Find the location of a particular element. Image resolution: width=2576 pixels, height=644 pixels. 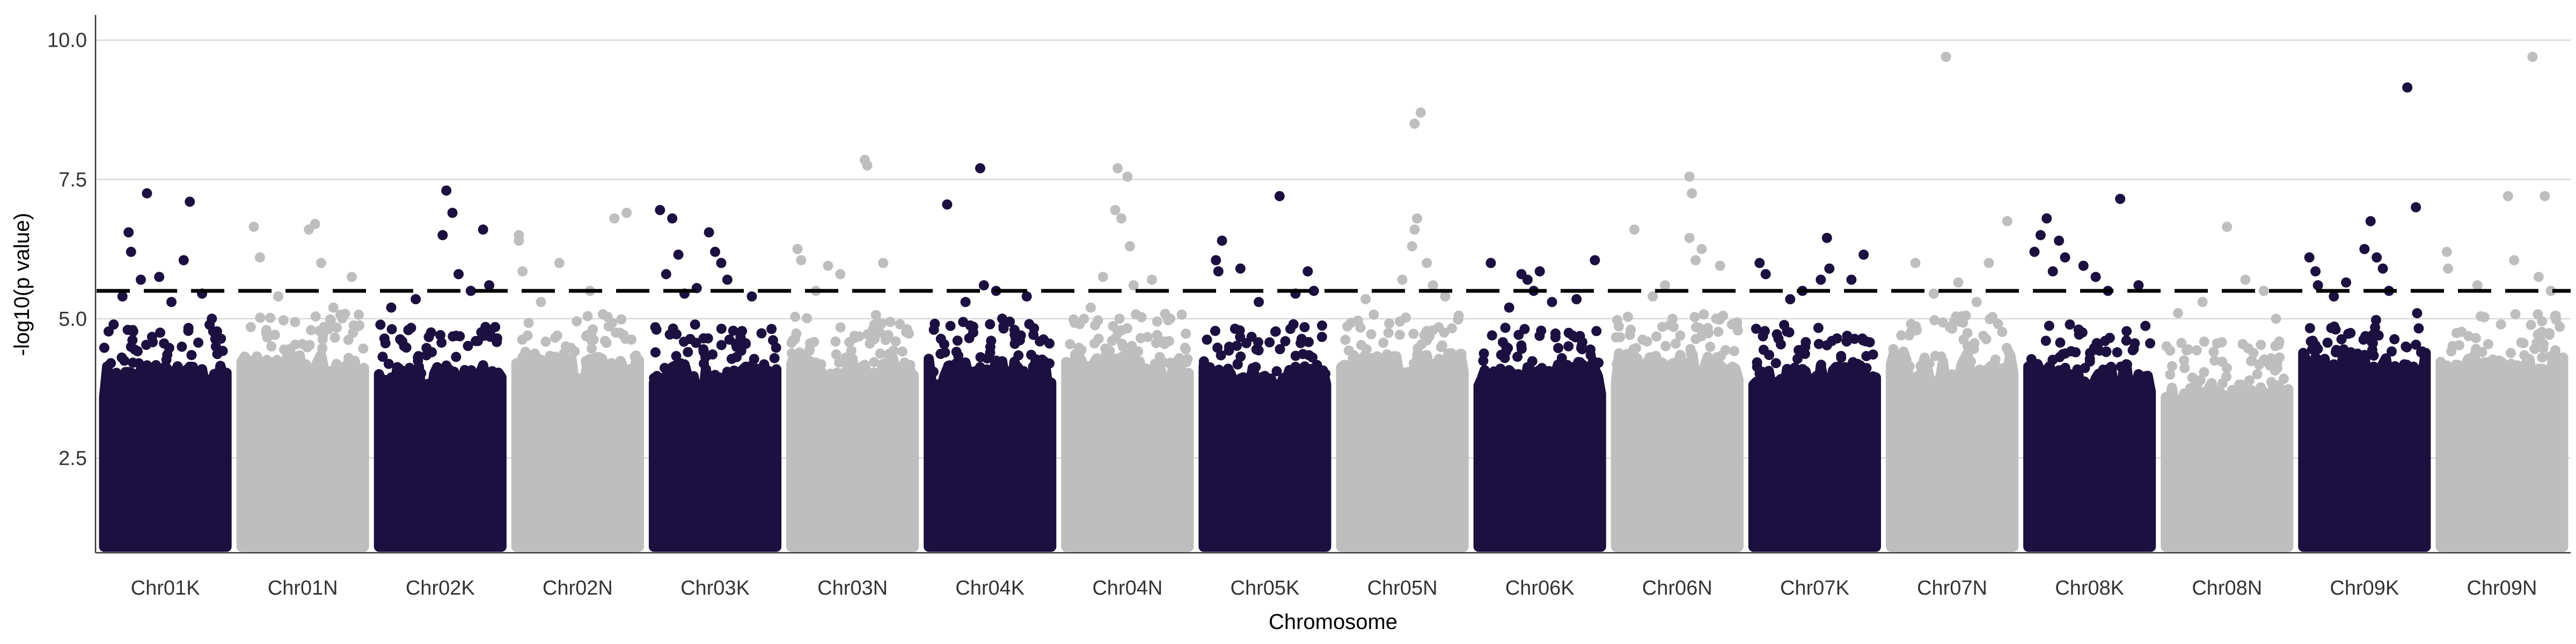

x-tick-label: Chr02N is located at coordinates (578, 588).